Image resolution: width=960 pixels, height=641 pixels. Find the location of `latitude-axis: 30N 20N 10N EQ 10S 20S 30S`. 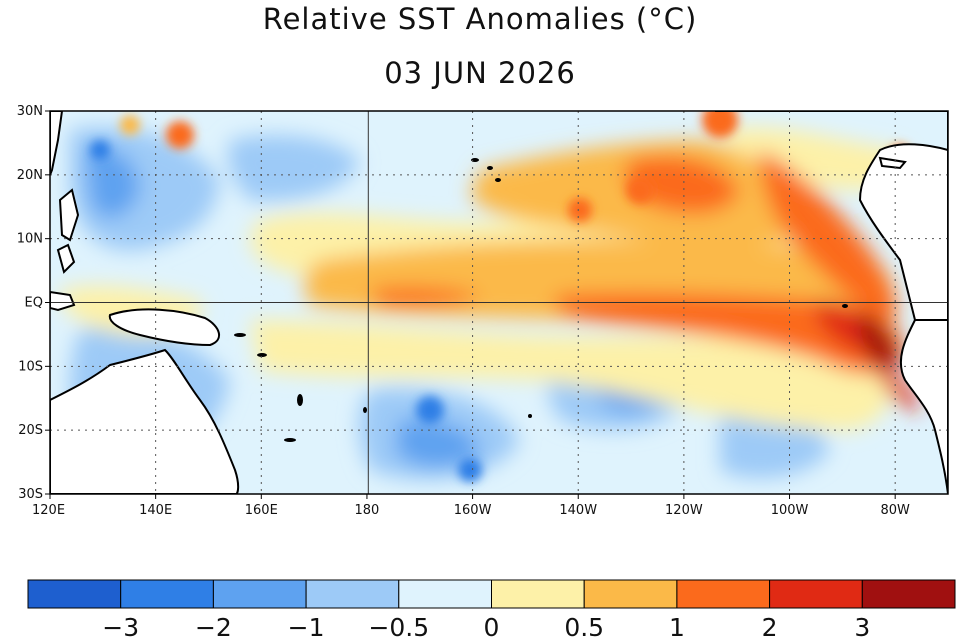

latitude-axis: 30N 20N 10N EQ 10S 20S 30S is located at coordinates (33, 303).